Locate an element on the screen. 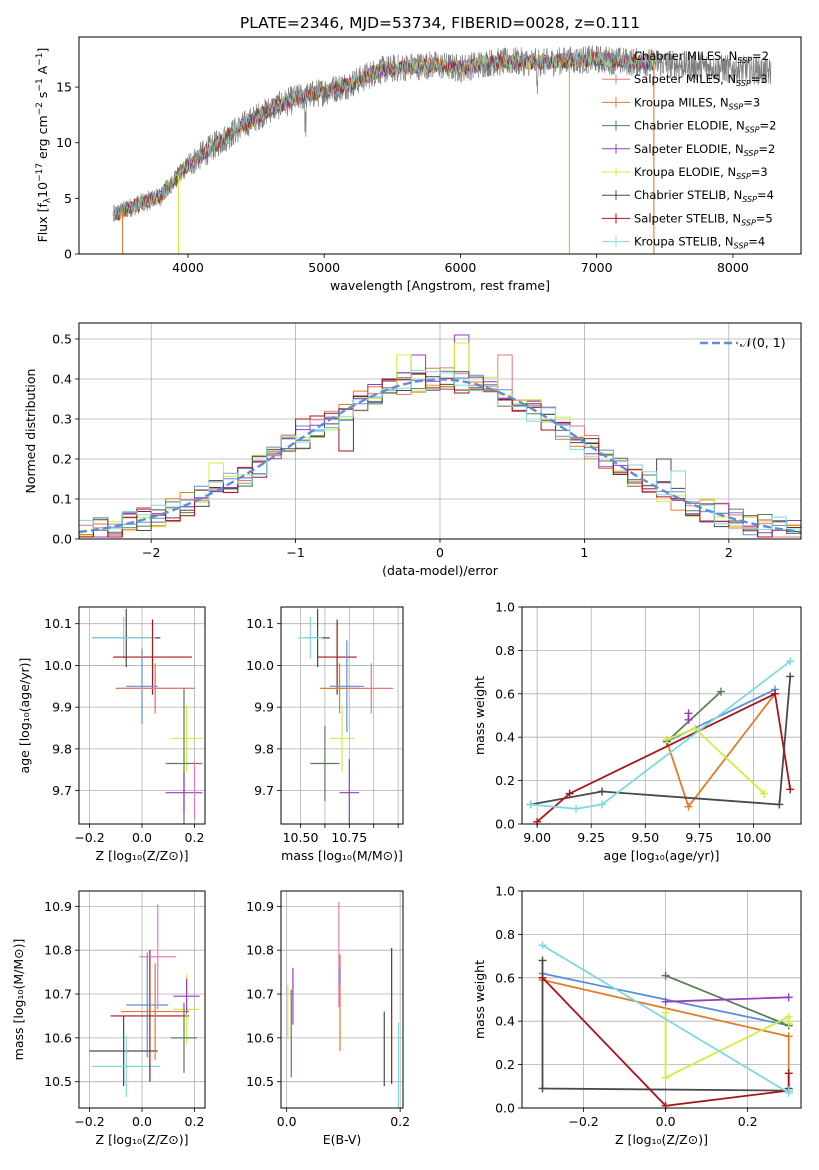 The width and height of the screenshot is (819, 1170). spectrum-legend-label-6: Chabrier STELIB, NSSP=4 is located at coordinates (704, 196).